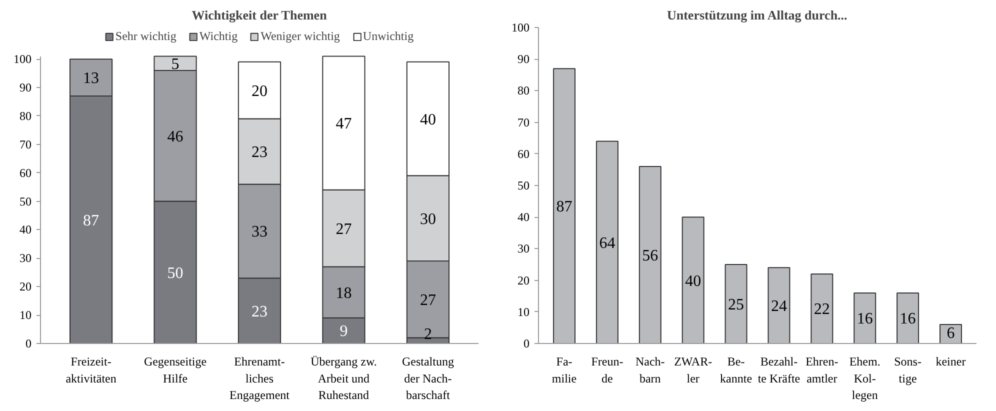 The width and height of the screenshot is (996, 411). Describe the element at coordinates (260, 91) in the screenshot. I see `data-label: 20` at that location.